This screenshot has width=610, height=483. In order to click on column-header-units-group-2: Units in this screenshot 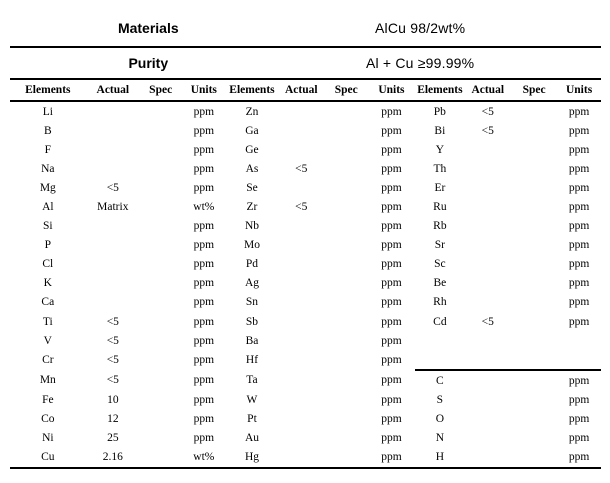, I will do `click(391, 91)`.